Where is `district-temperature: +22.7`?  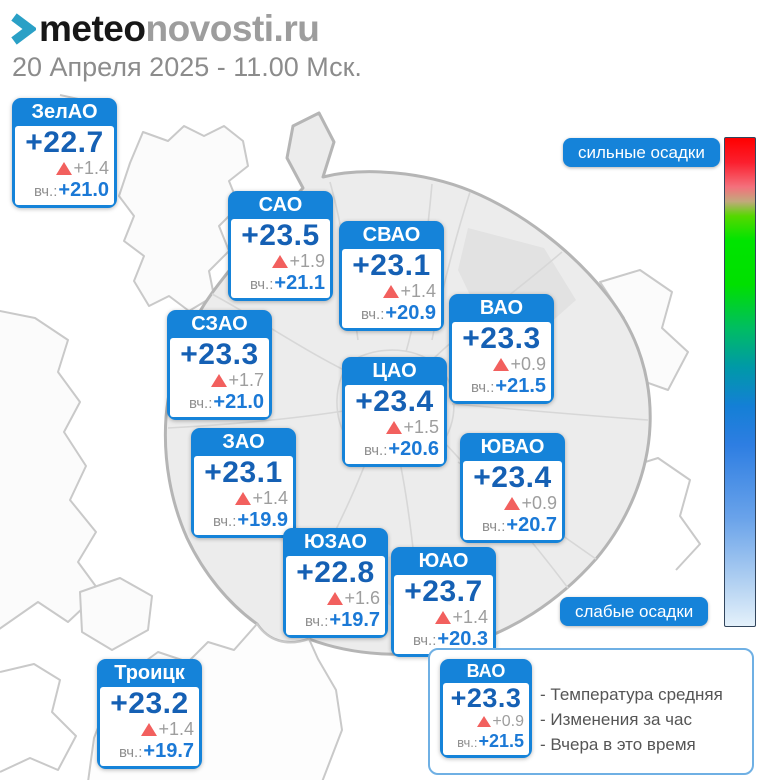
district-temperature: +22.7 is located at coordinates (64, 142).